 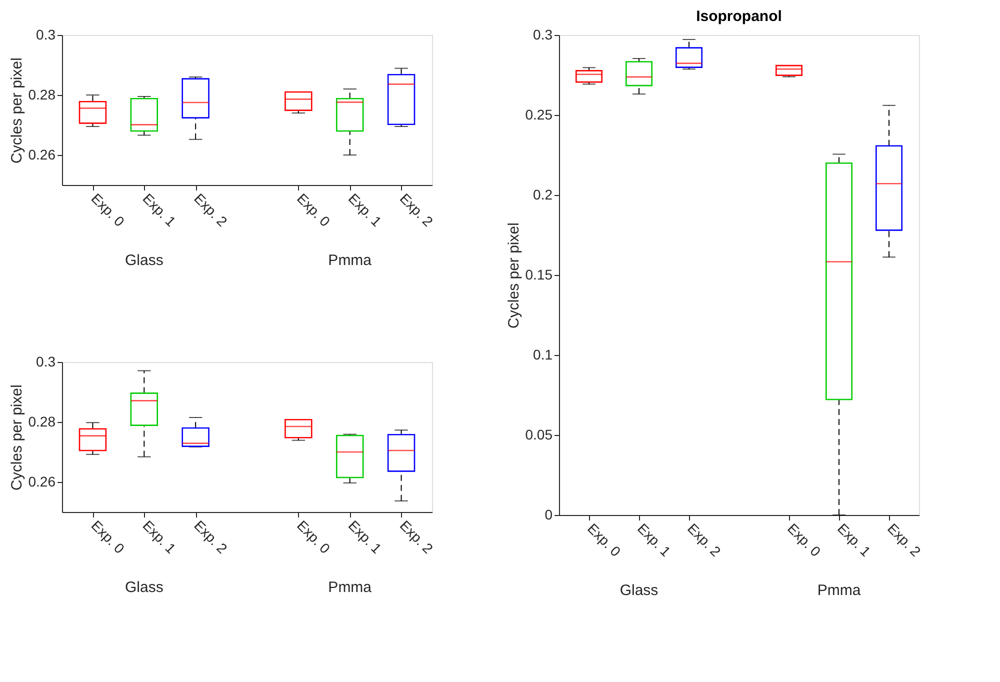 What do you see at coordinates (539, 434) in the screenshot?
I see `y-tick-label: 0.05` at bounding box center [539, 434].